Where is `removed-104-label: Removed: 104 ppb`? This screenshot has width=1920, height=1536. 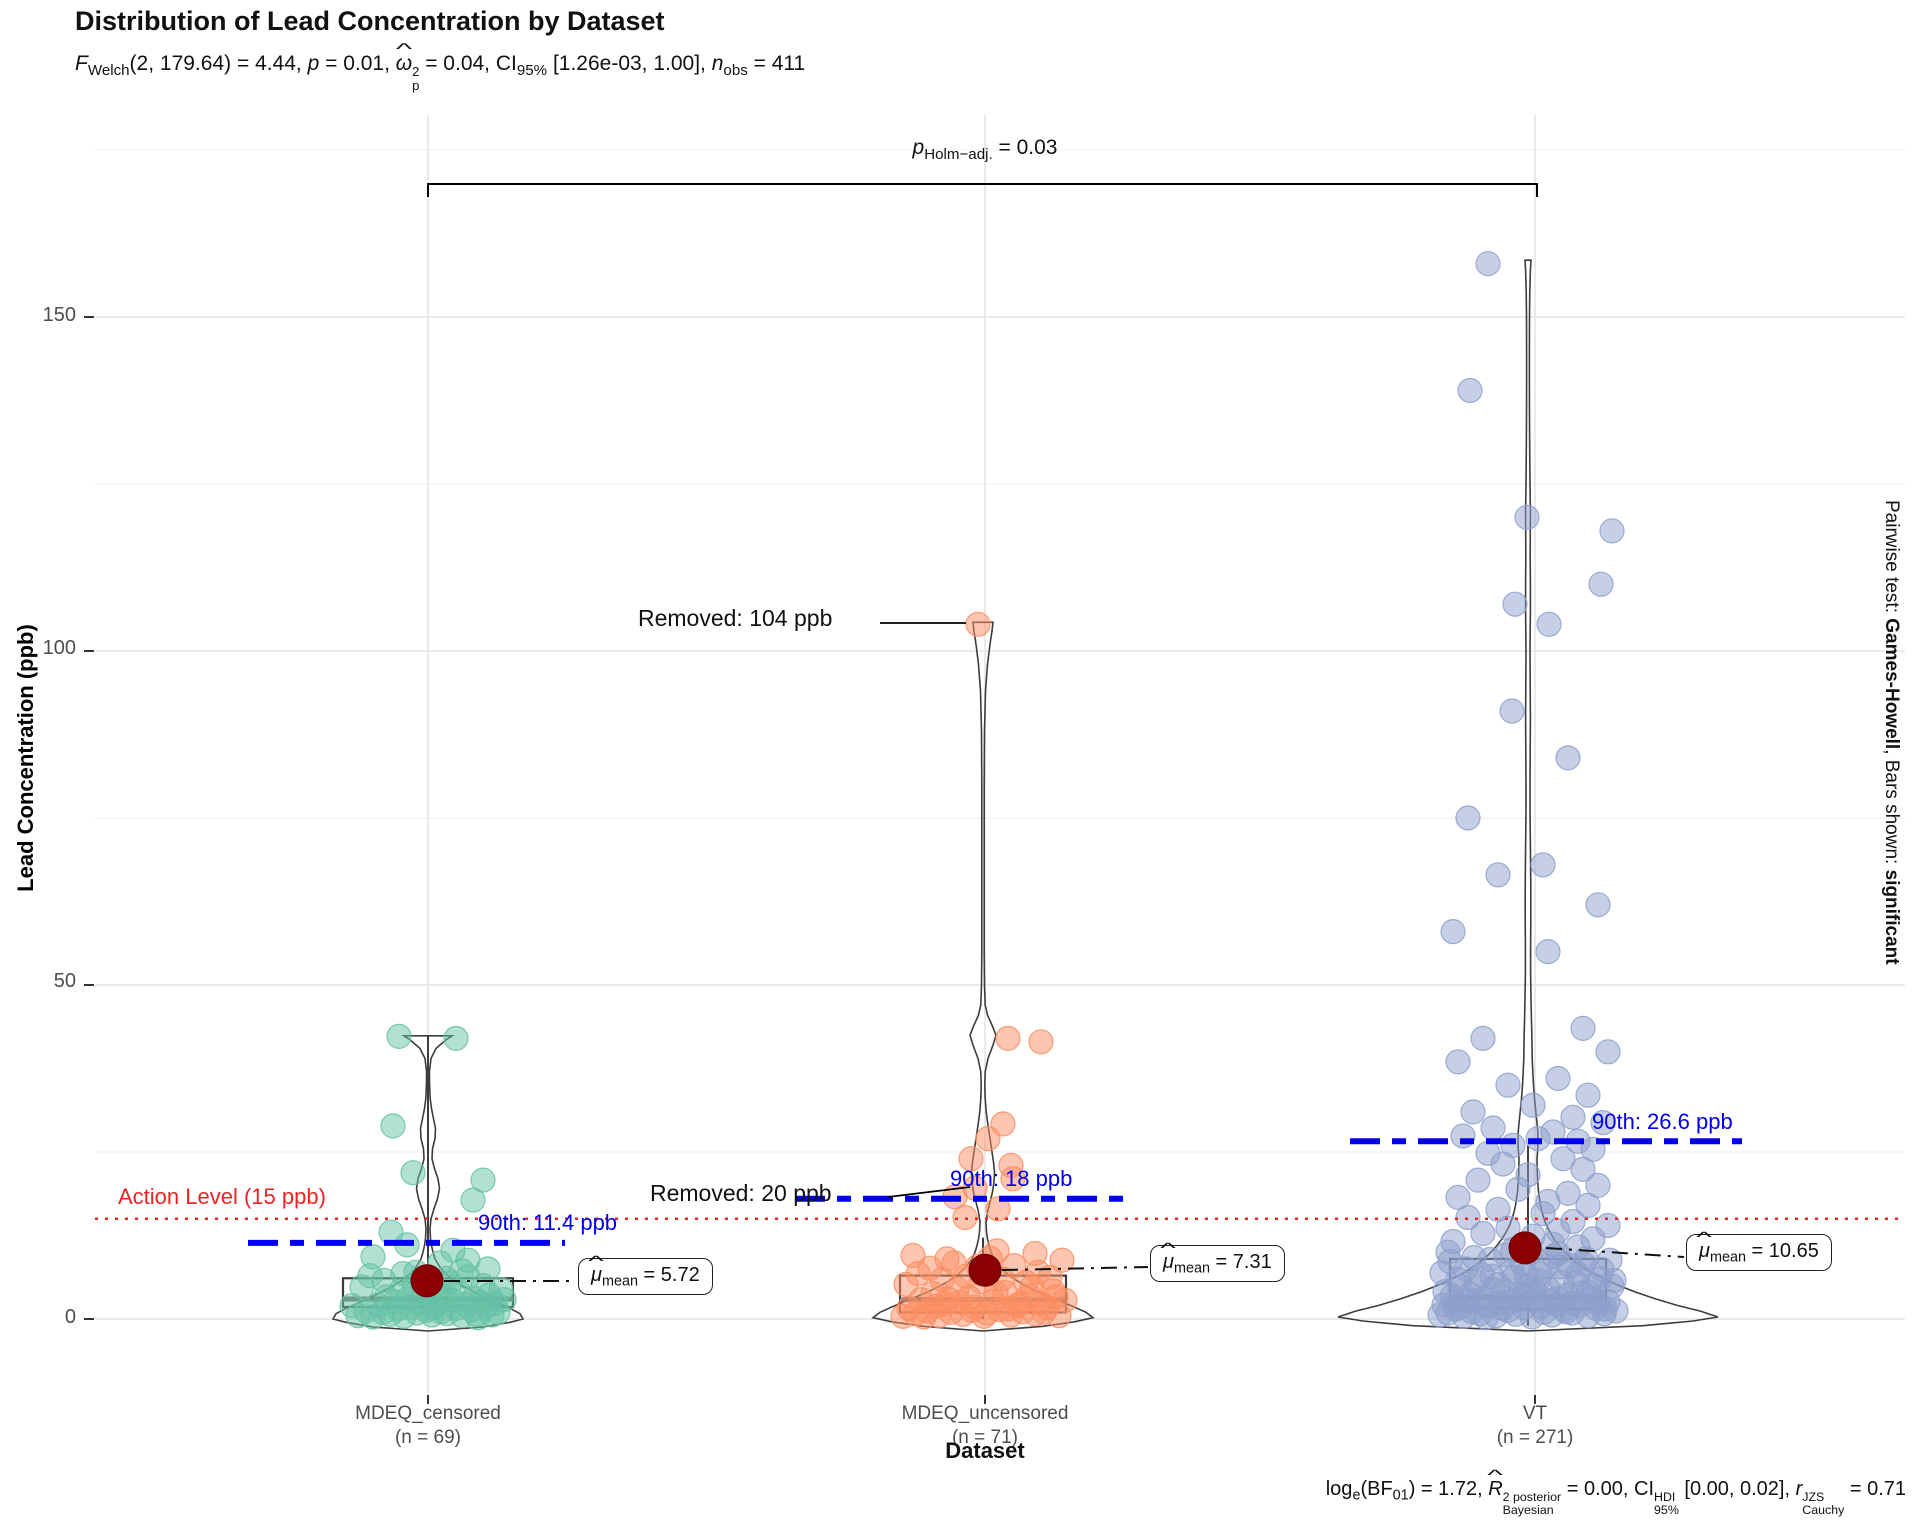 removed-104-label: Removed: 104 ppb is located at coordinates (735, 618).